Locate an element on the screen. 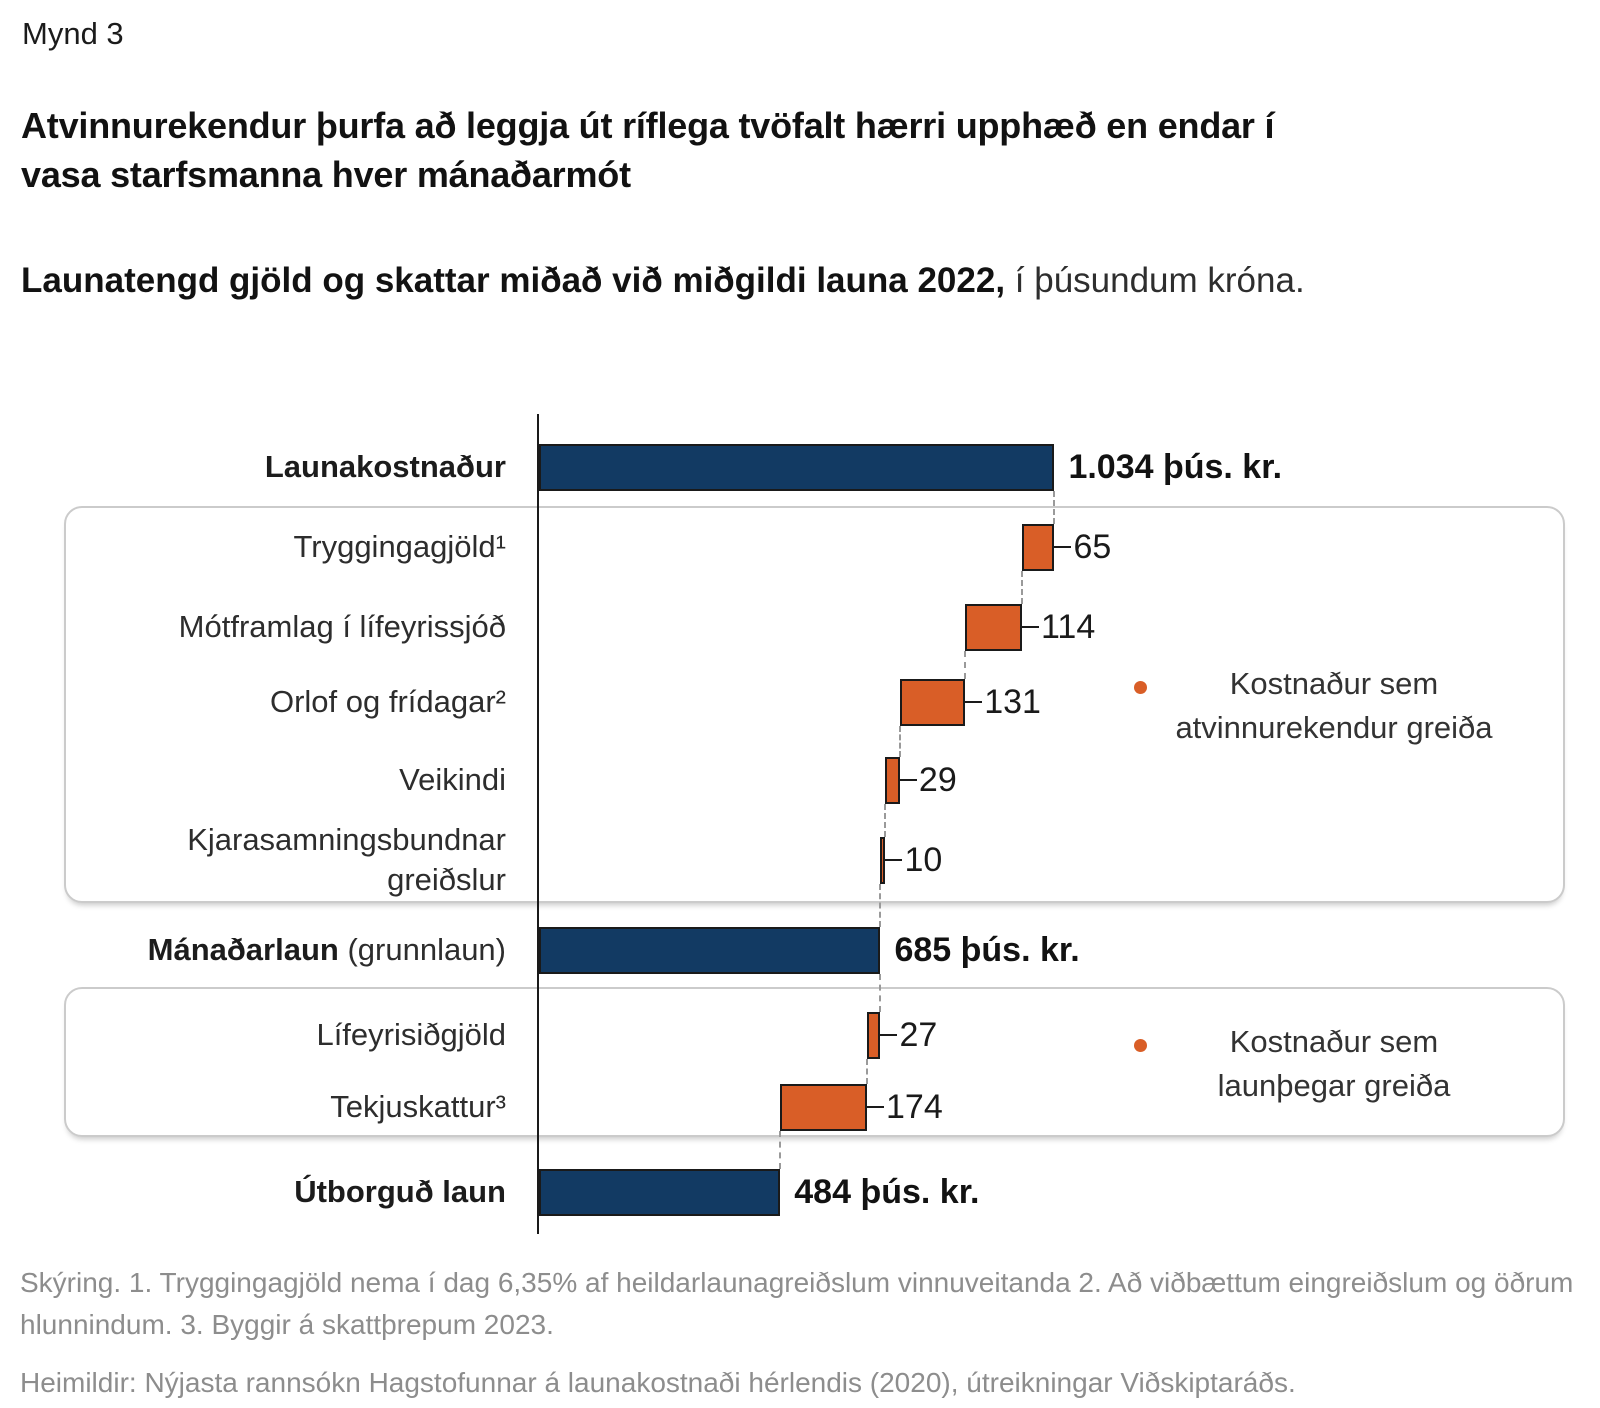 The image size is (1600, 1408). row-label: Kjarasamningsbundnar greiðslur is located at coordinates (253, 860).